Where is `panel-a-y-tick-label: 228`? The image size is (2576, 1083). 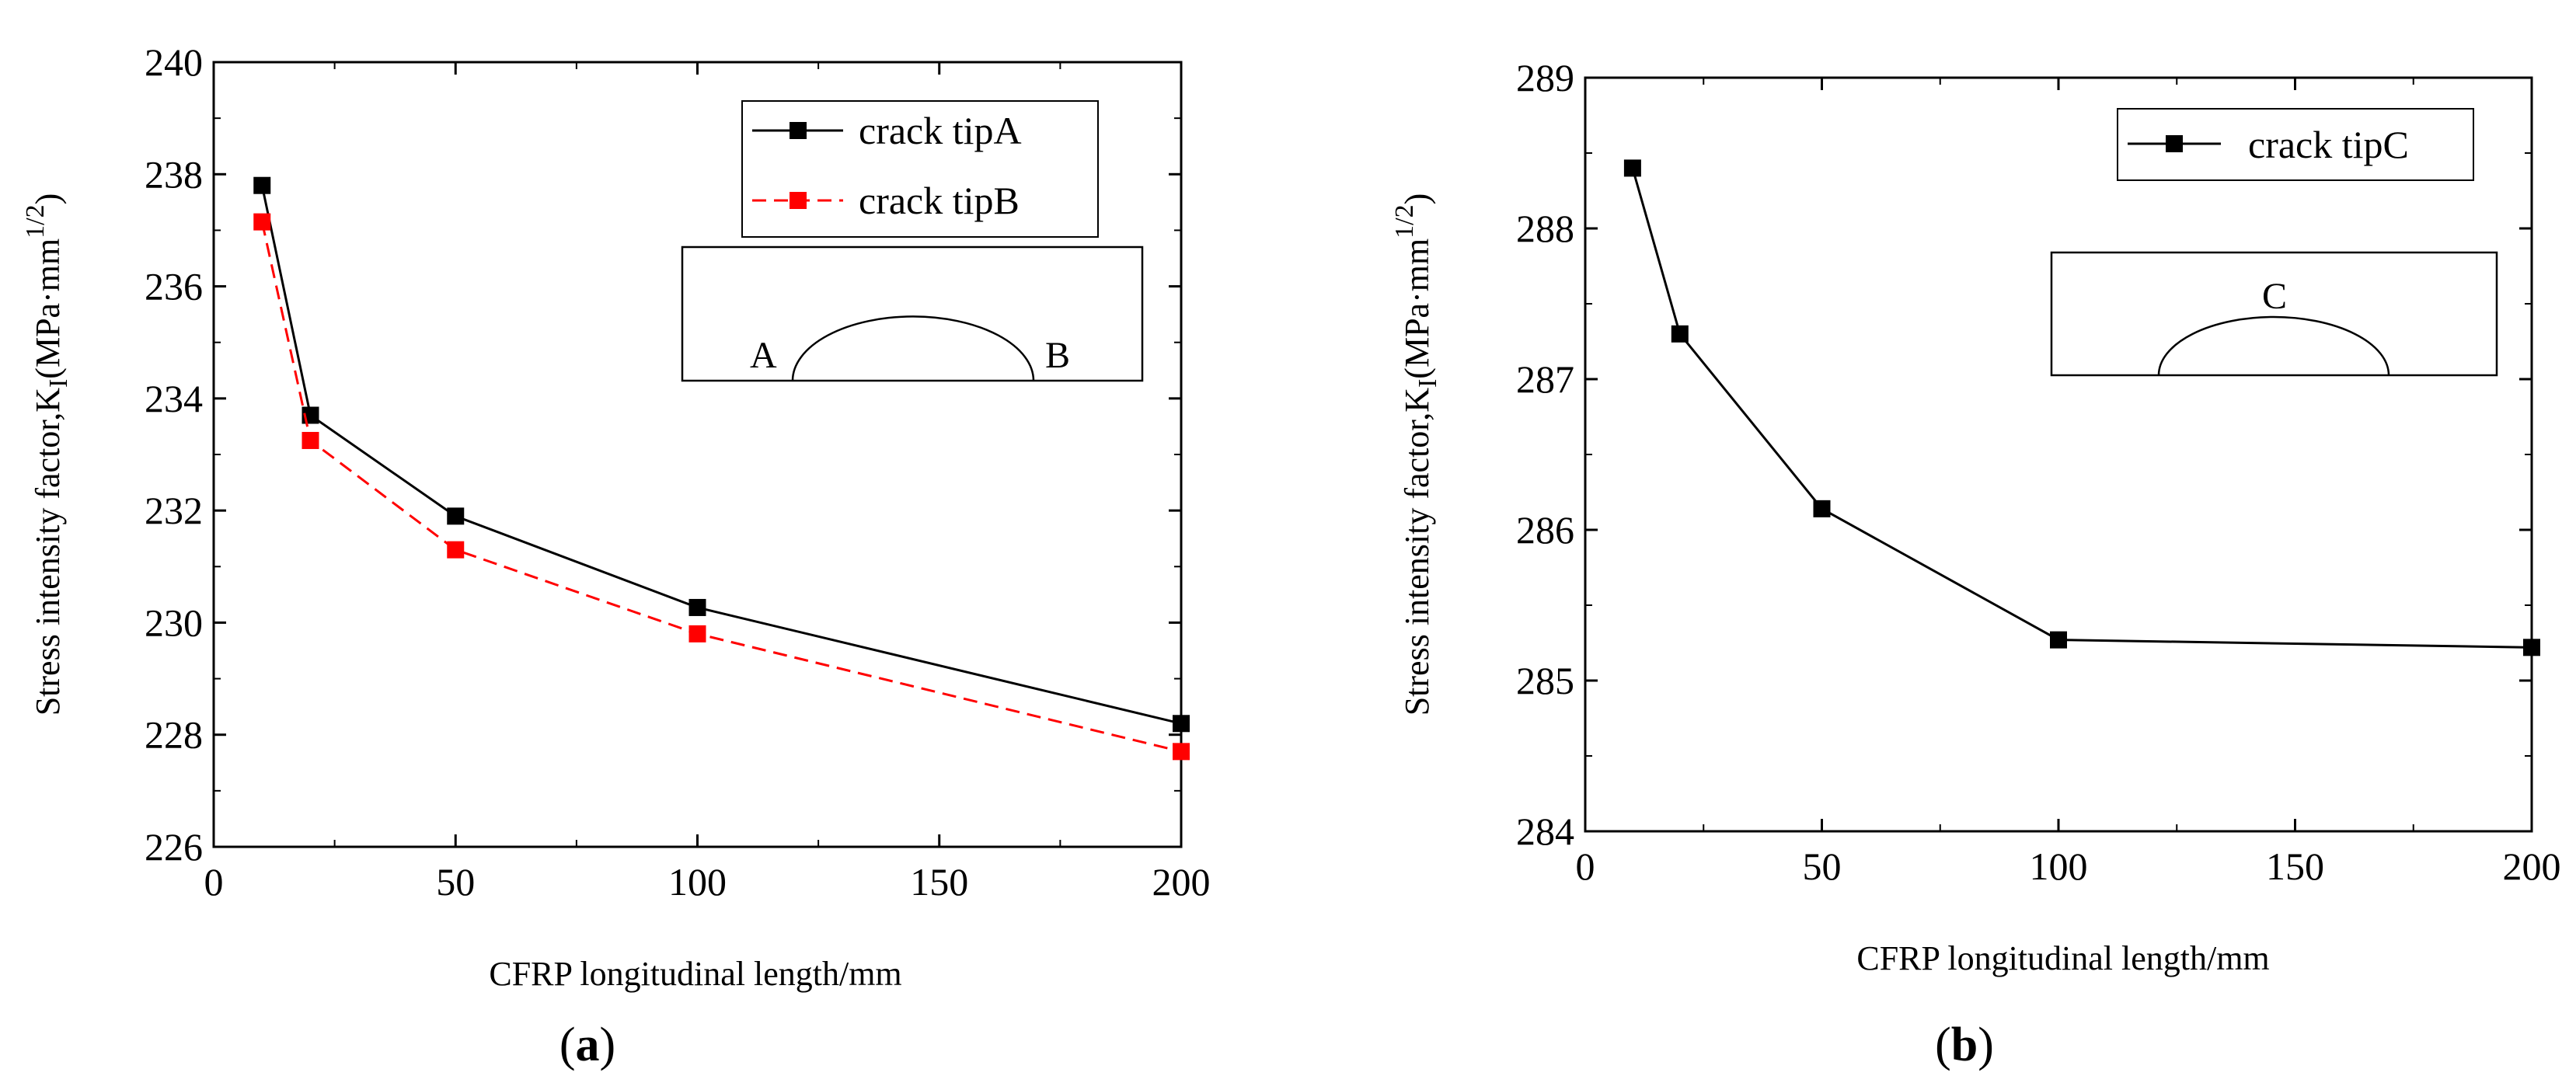 panel-a-y-tick-label: 228 is located at coordinates (174, 735).